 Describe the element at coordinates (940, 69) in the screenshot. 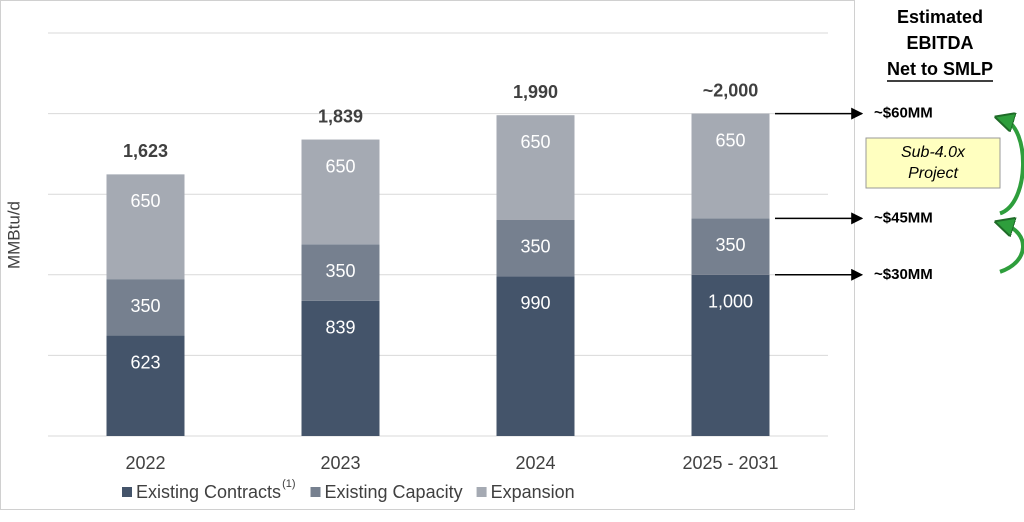

I see `ebitda-header: Net to SMLP` at that location.